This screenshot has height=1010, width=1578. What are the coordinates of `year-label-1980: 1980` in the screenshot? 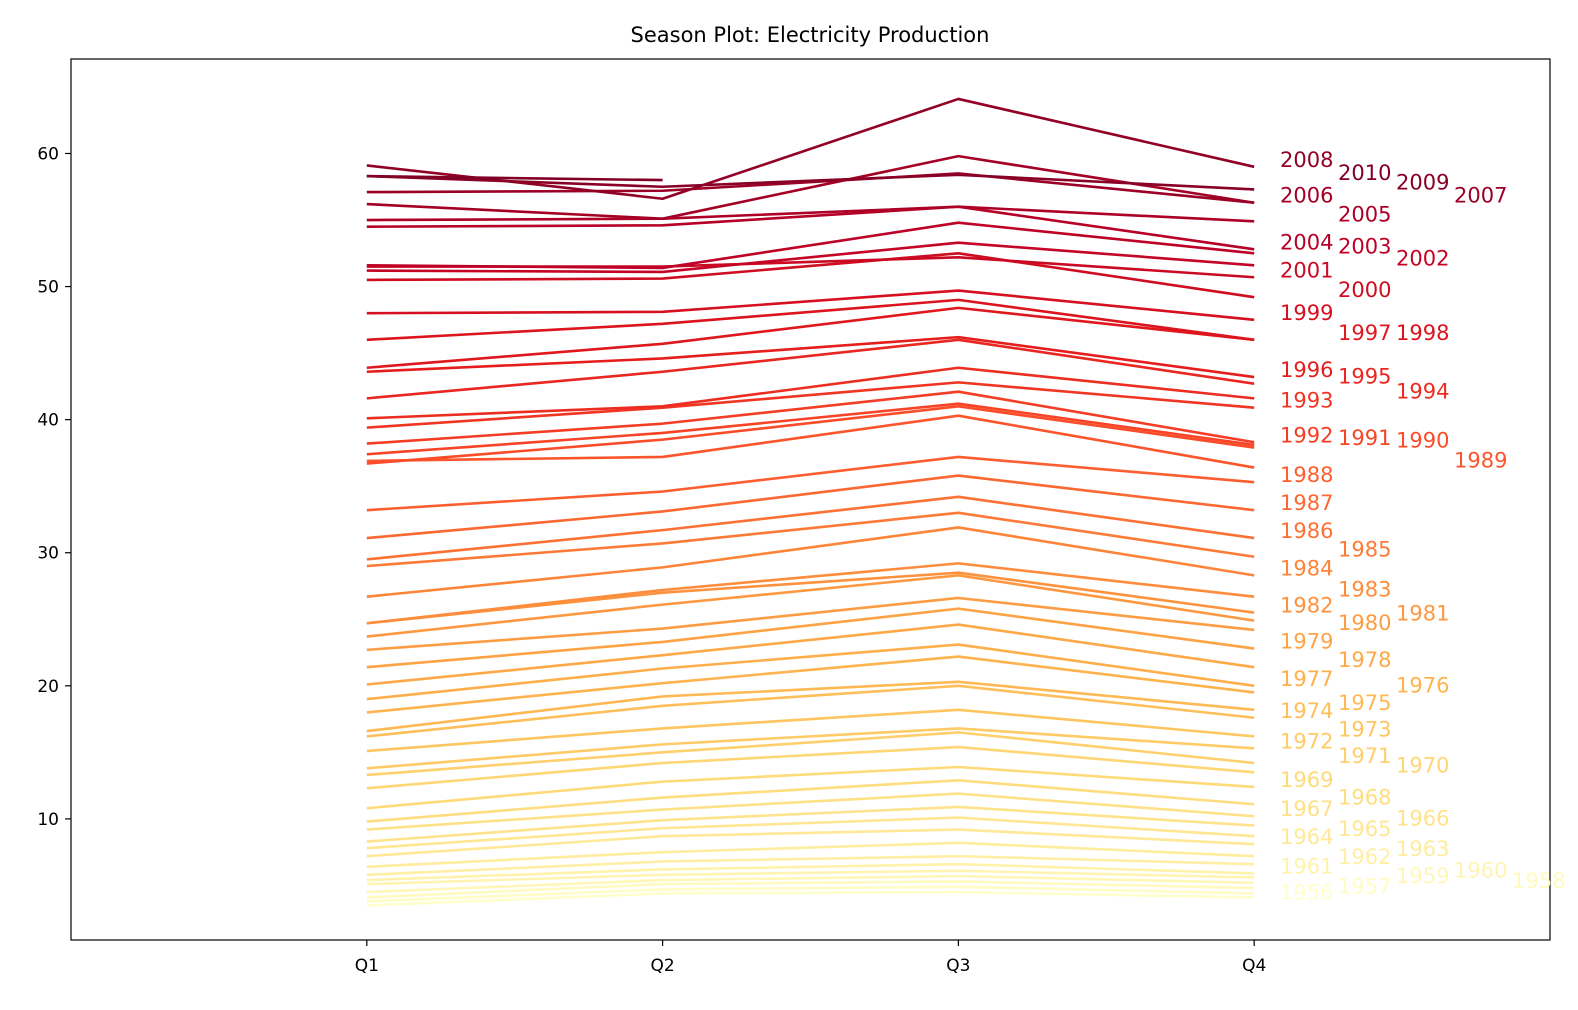 It's located at (1364, 623).